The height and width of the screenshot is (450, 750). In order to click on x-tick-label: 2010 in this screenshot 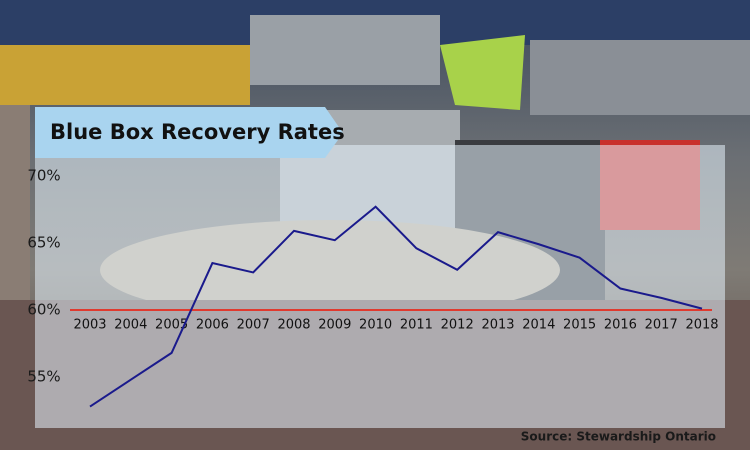, I will do `click(375, 324)`.